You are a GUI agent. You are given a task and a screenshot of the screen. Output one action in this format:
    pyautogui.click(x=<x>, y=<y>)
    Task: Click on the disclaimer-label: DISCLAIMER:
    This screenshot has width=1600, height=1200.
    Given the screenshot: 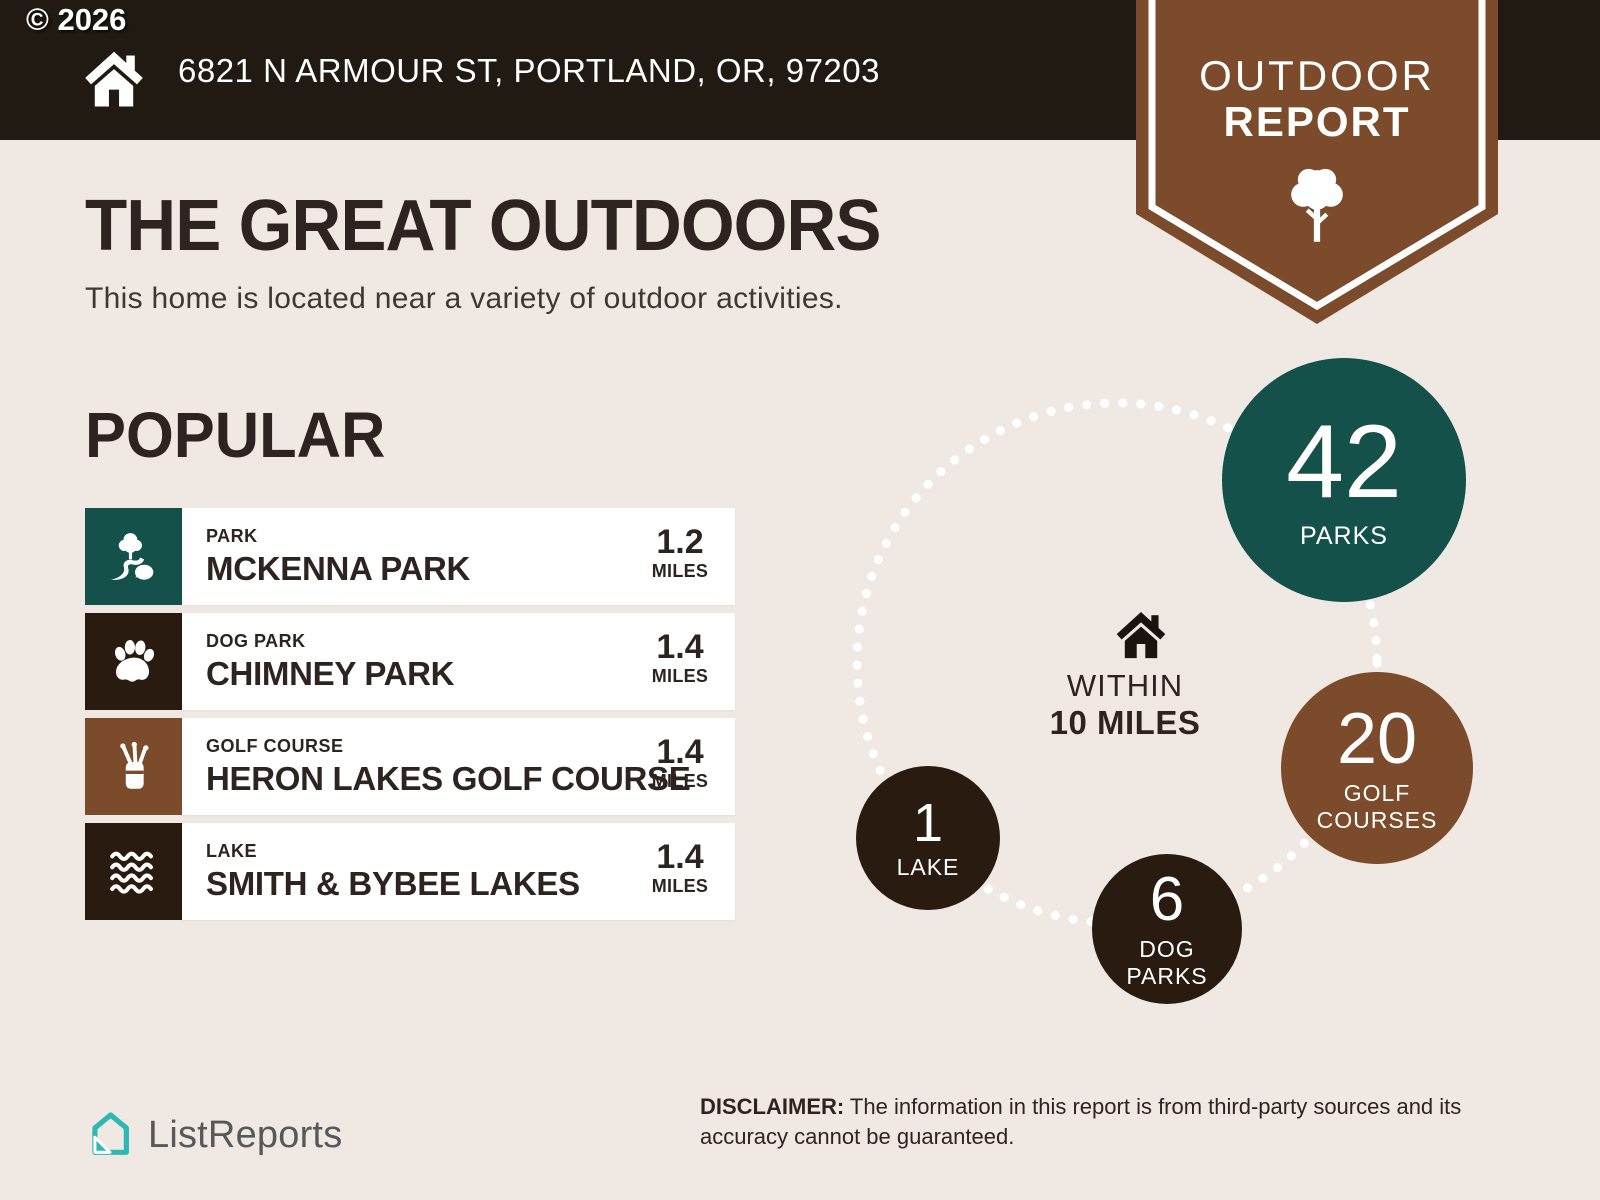 What is the action you would take?
    pyautogui.click(x=772, y=1106)
    